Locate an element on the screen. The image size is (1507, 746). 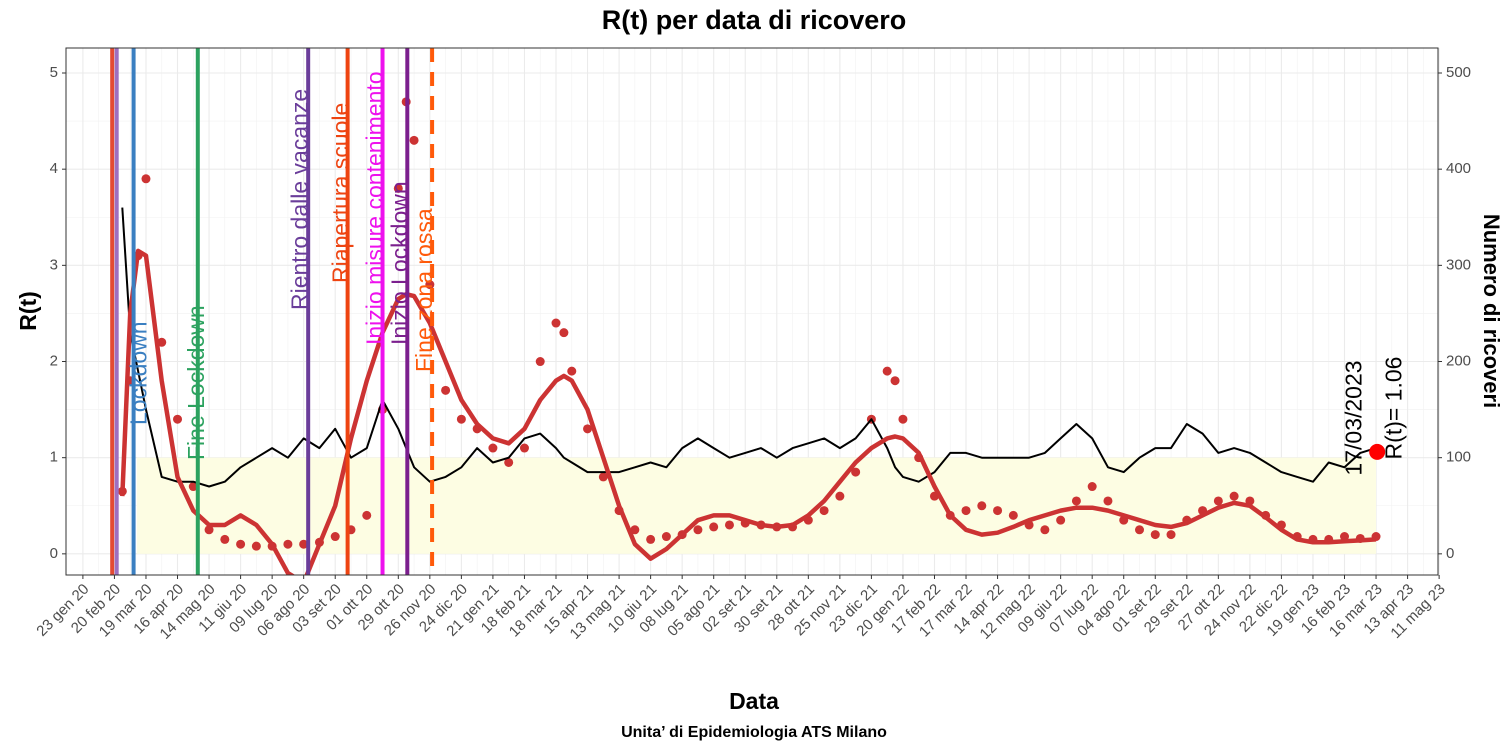
y2-tick-label: 500 is located at coordinates (1458, 72).